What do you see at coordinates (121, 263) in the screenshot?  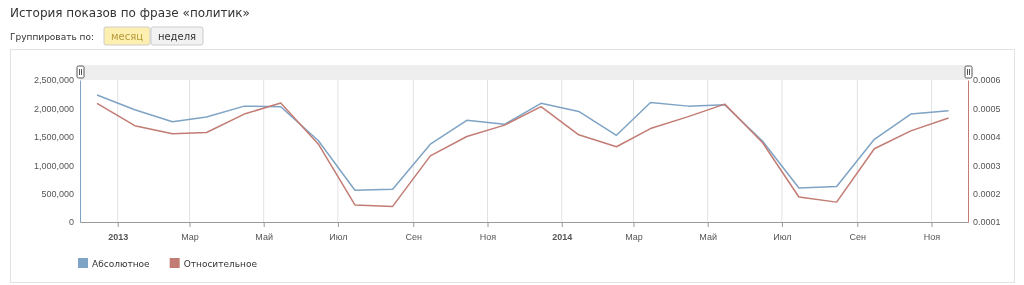 I see `legend-label: Абсолютное` at bounding box center [121, 263].